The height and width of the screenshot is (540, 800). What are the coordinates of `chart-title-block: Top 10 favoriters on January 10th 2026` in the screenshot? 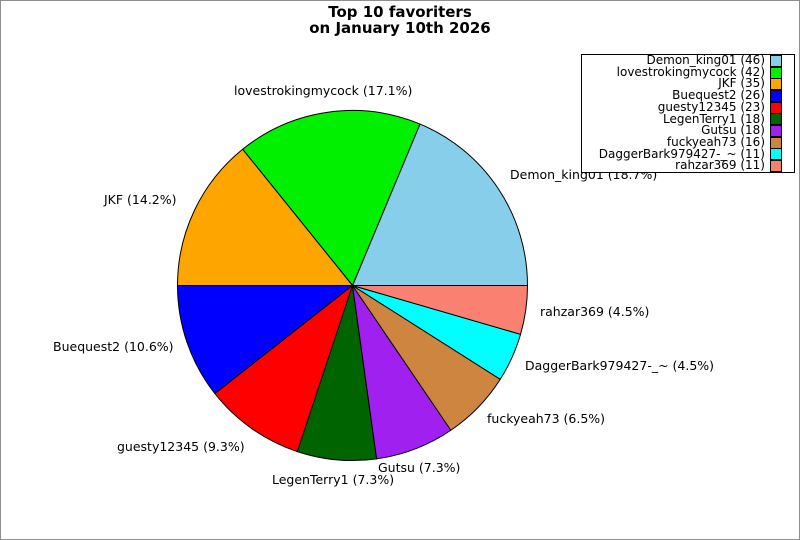 It's located at (400, 20).